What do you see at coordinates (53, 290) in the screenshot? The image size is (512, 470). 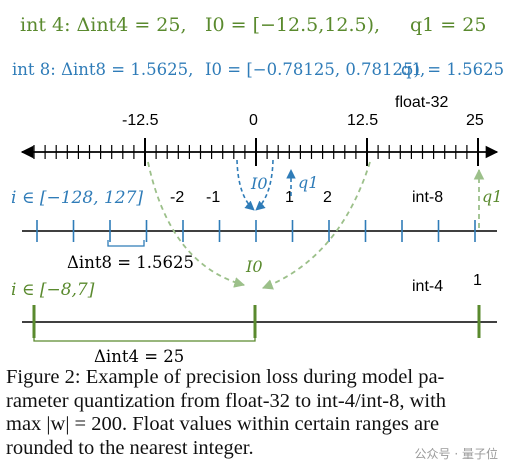 I see `int4-domain: i ∈ [−8,7]` at bounding box center [53, 290].